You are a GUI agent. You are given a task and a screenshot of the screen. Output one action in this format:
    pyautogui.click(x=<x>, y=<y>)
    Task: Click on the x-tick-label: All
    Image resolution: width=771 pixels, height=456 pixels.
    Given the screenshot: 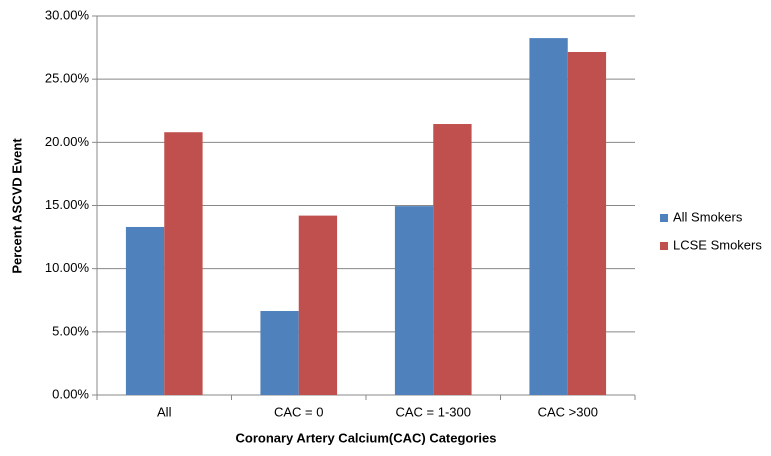 What is the action you would take?
    pyautogui.click(x=164, y=411)
    